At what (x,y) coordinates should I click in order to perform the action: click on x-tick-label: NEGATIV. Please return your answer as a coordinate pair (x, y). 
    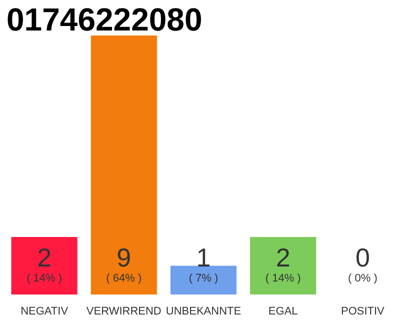
    Looking at the image, I should click on (44, 312).